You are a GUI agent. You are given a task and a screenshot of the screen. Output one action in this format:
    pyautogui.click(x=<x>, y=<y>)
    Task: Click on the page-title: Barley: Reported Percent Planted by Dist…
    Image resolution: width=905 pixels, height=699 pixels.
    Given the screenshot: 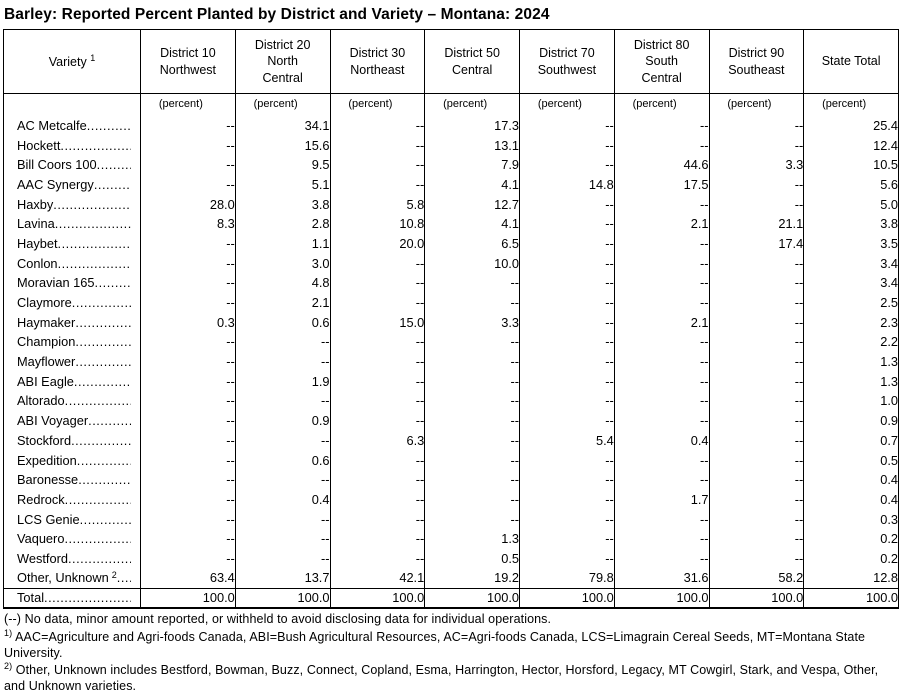 What is the action you would take?
    pyautogui.click(x=277, y=14)
    